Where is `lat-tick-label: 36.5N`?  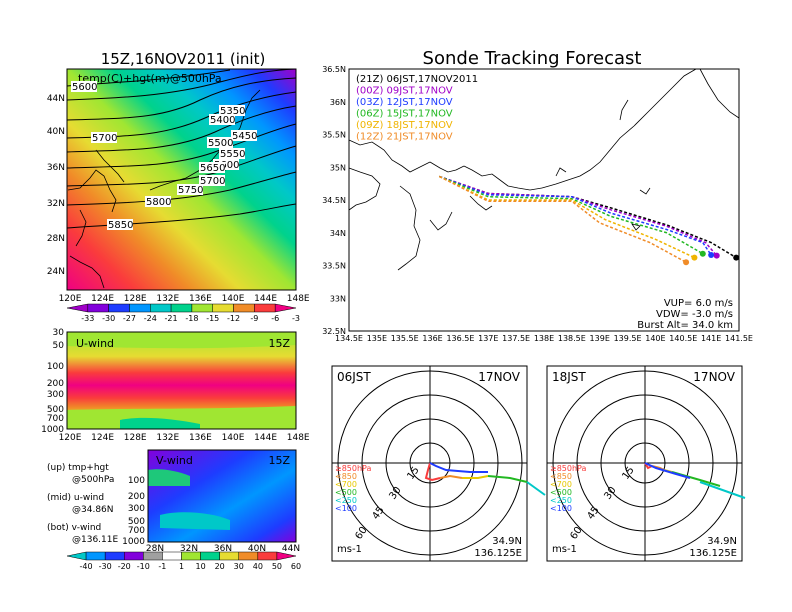
lat-tick-label: 36.5N is located at coordinates (334, 69).